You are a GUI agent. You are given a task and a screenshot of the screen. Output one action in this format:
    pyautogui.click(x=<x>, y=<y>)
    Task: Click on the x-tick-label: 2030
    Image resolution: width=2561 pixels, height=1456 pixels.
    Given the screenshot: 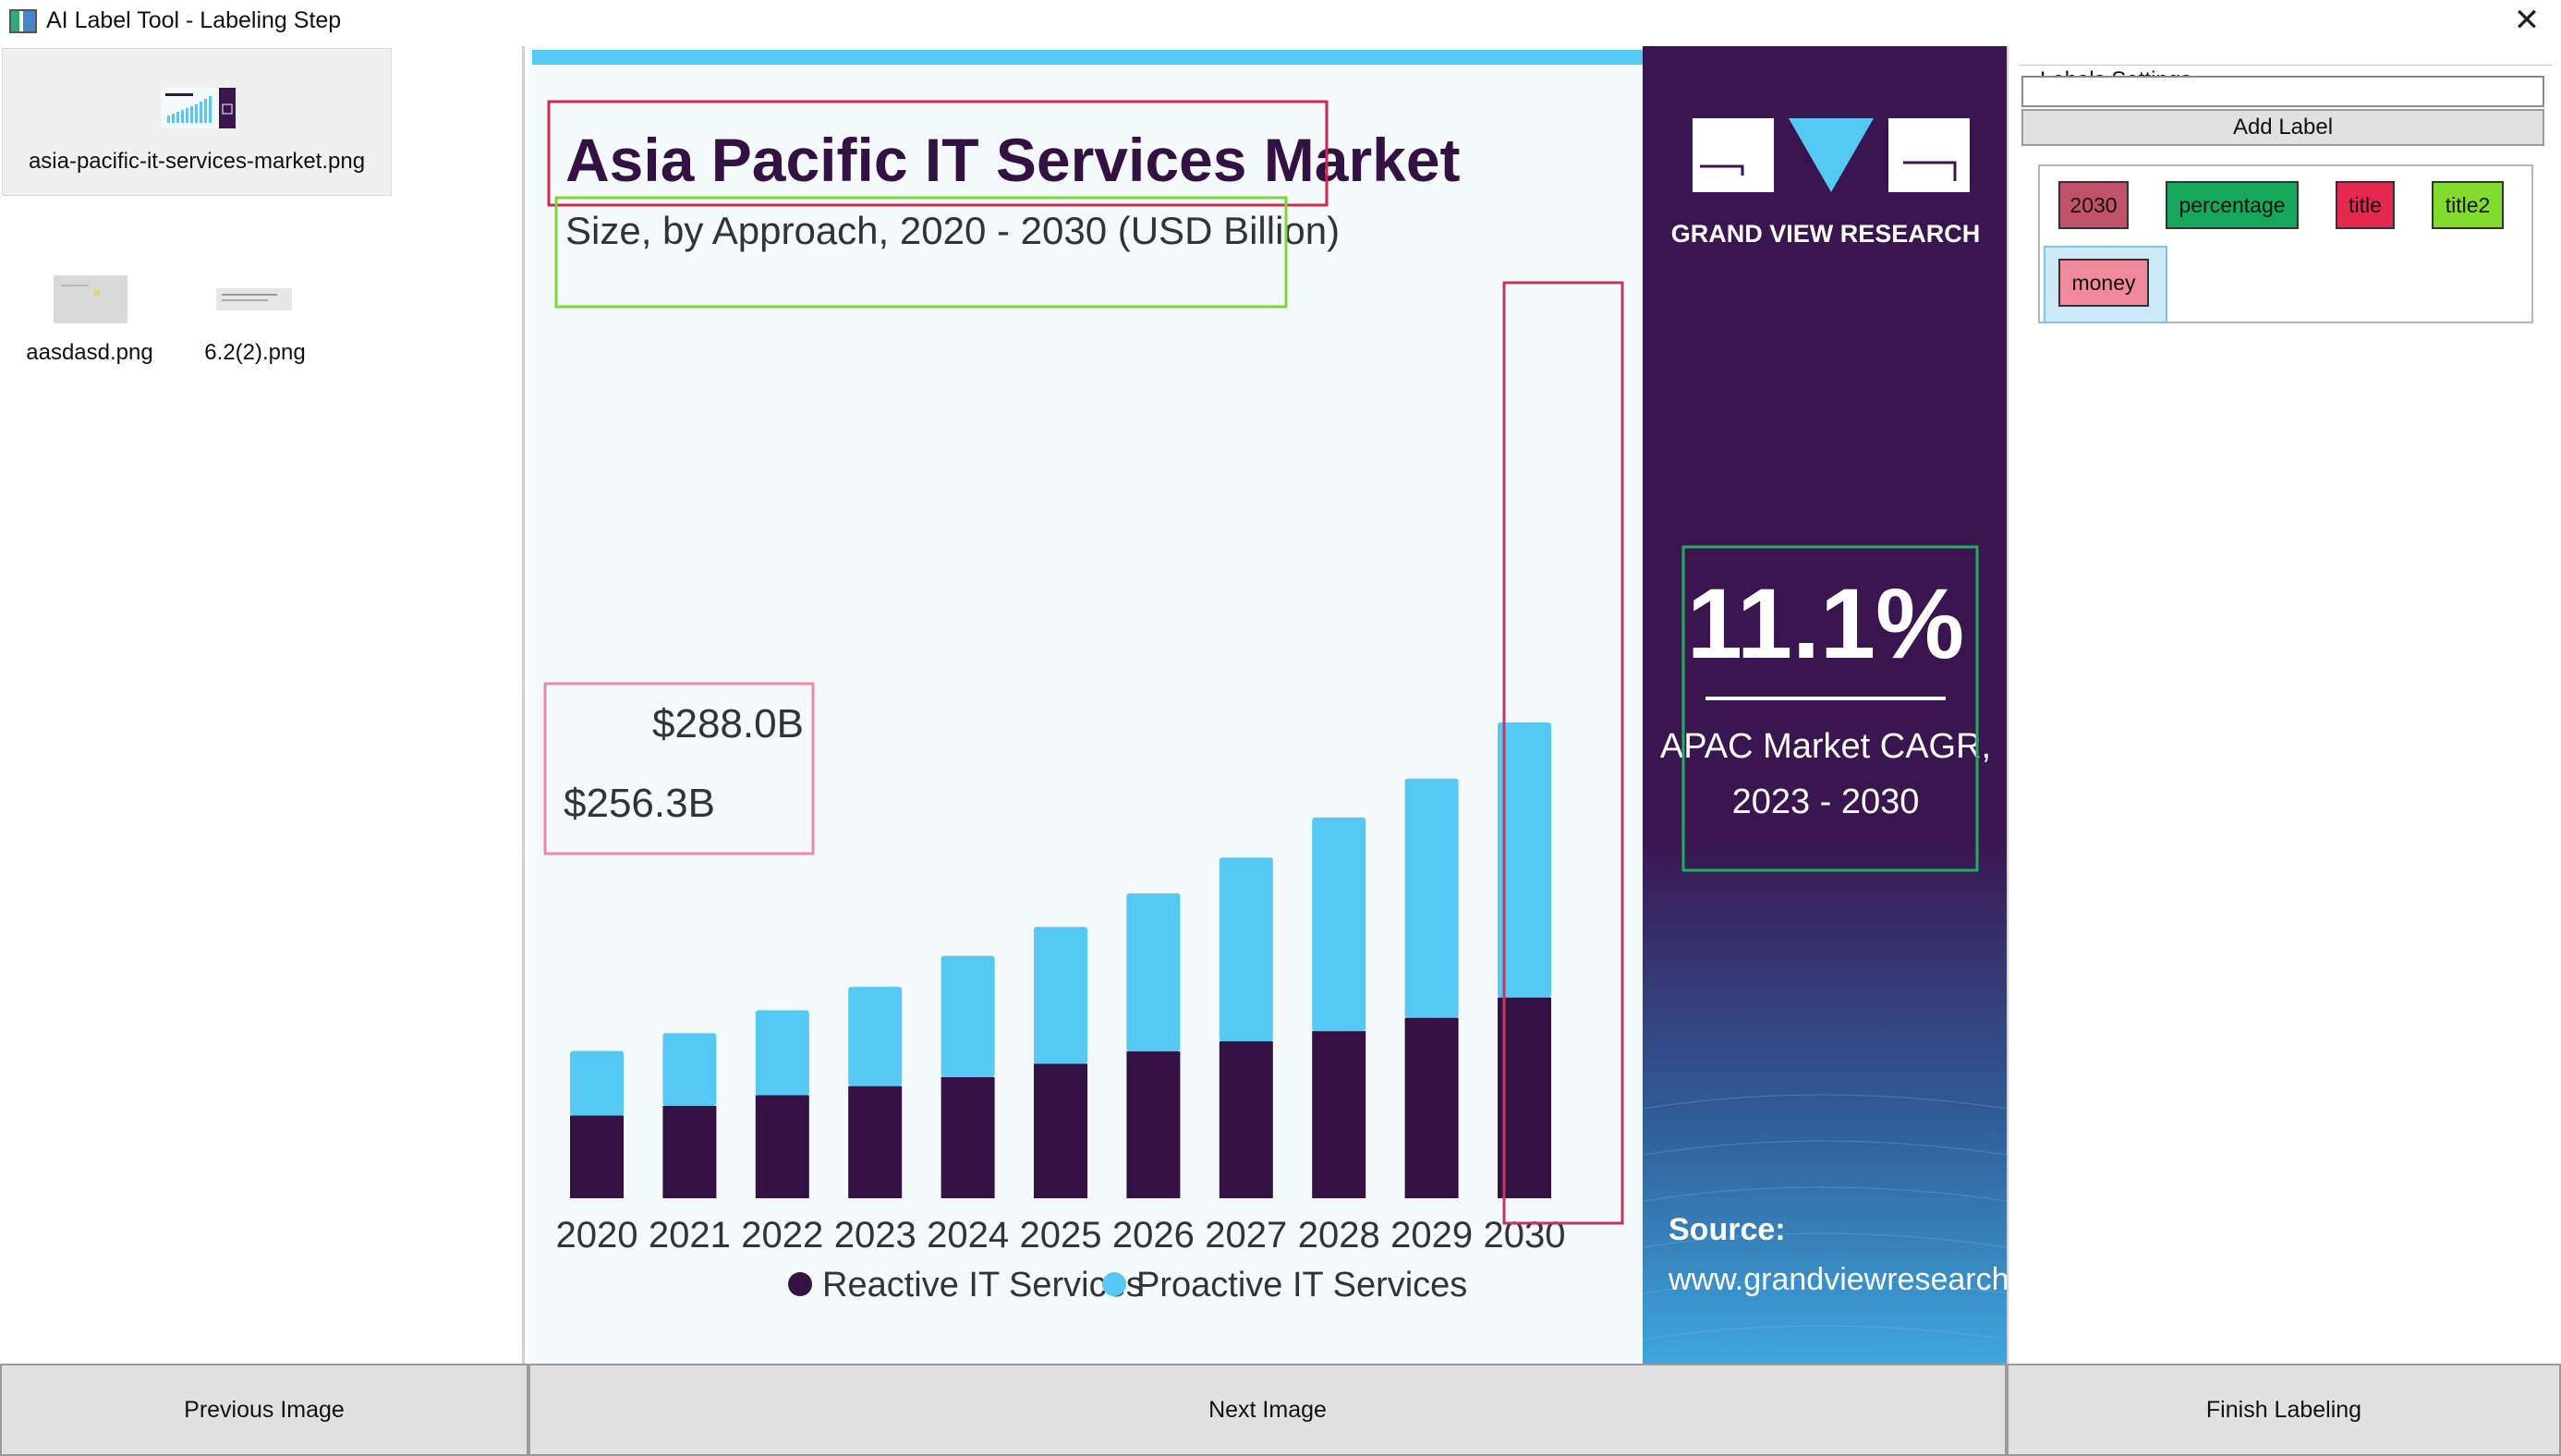 What is the action you would take?
    pyautogui.click(x=1525, y=1235)
    